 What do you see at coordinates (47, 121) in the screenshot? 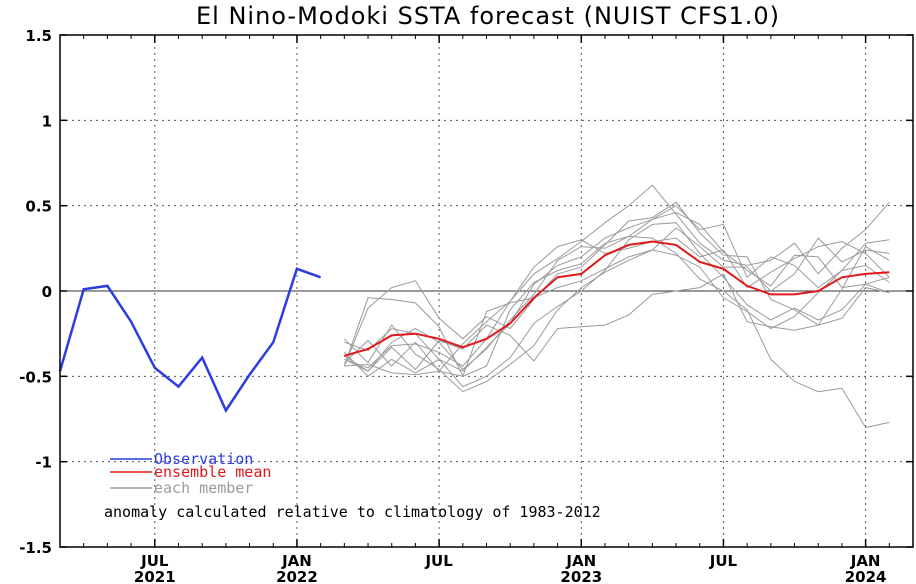
I see `y-tick-label: 1` at bounding box center [47, 121].